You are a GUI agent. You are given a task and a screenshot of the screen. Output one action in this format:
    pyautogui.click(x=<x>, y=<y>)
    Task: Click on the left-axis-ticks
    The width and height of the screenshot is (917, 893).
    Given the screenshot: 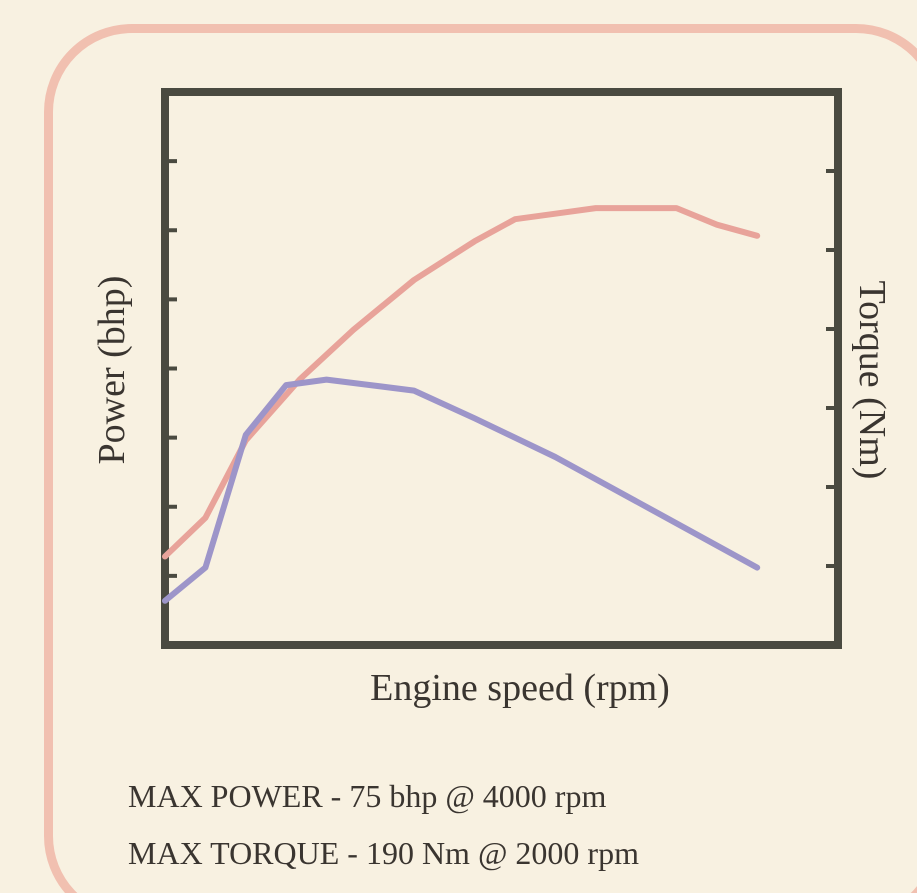 What is the action you would take?
    pyautogui.click(x=171, y=368)
    